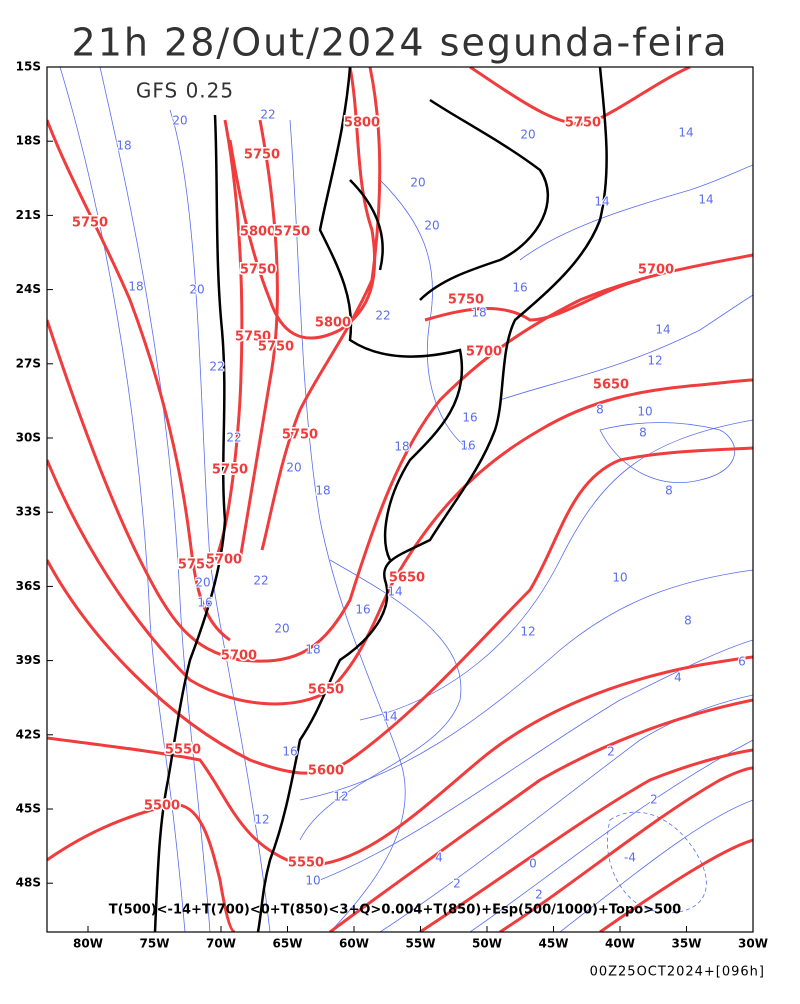 The image size is (800, 1004). What do you see at coordinates (288, 944) in the screenshot?
I see `lon-label: 65W` at bounding box center [288, 944].